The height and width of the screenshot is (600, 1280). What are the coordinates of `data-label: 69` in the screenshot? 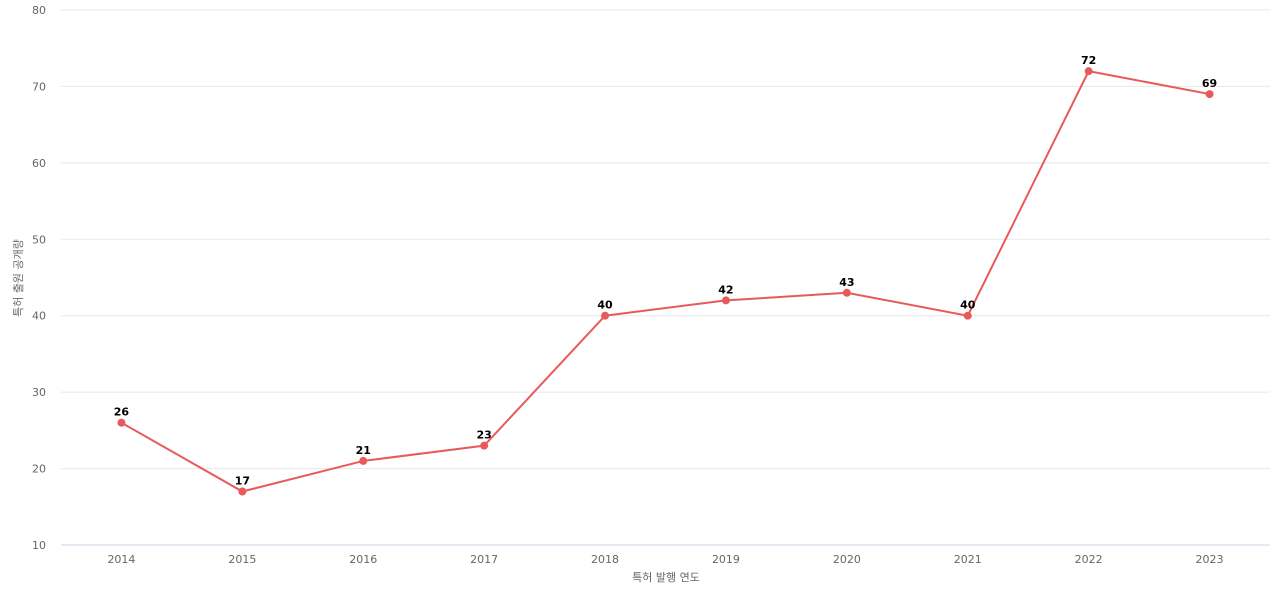 It's located at (1209, 83).